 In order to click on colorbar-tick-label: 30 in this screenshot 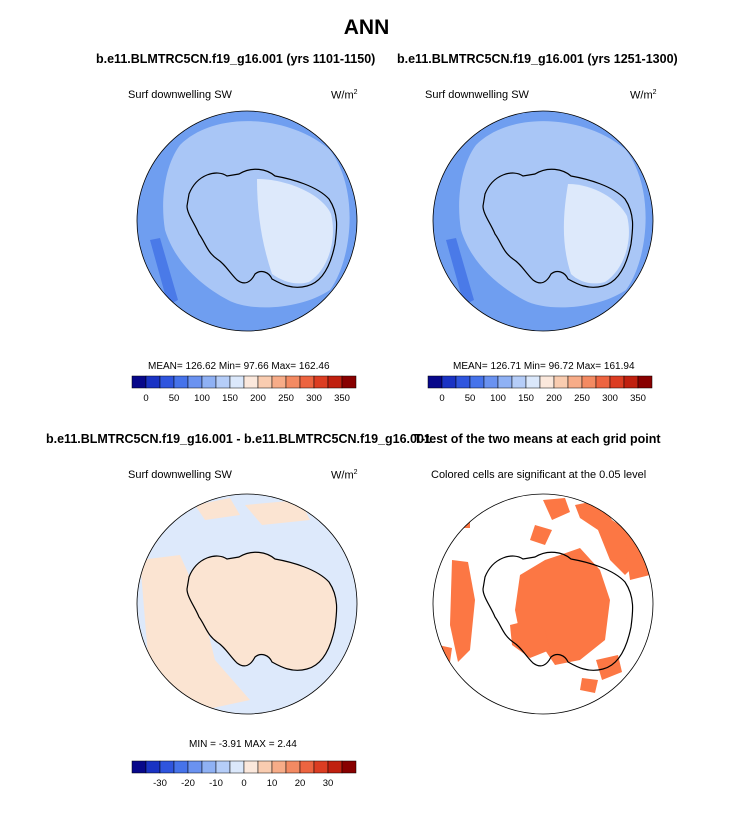, I will do `click(328, 783)`.